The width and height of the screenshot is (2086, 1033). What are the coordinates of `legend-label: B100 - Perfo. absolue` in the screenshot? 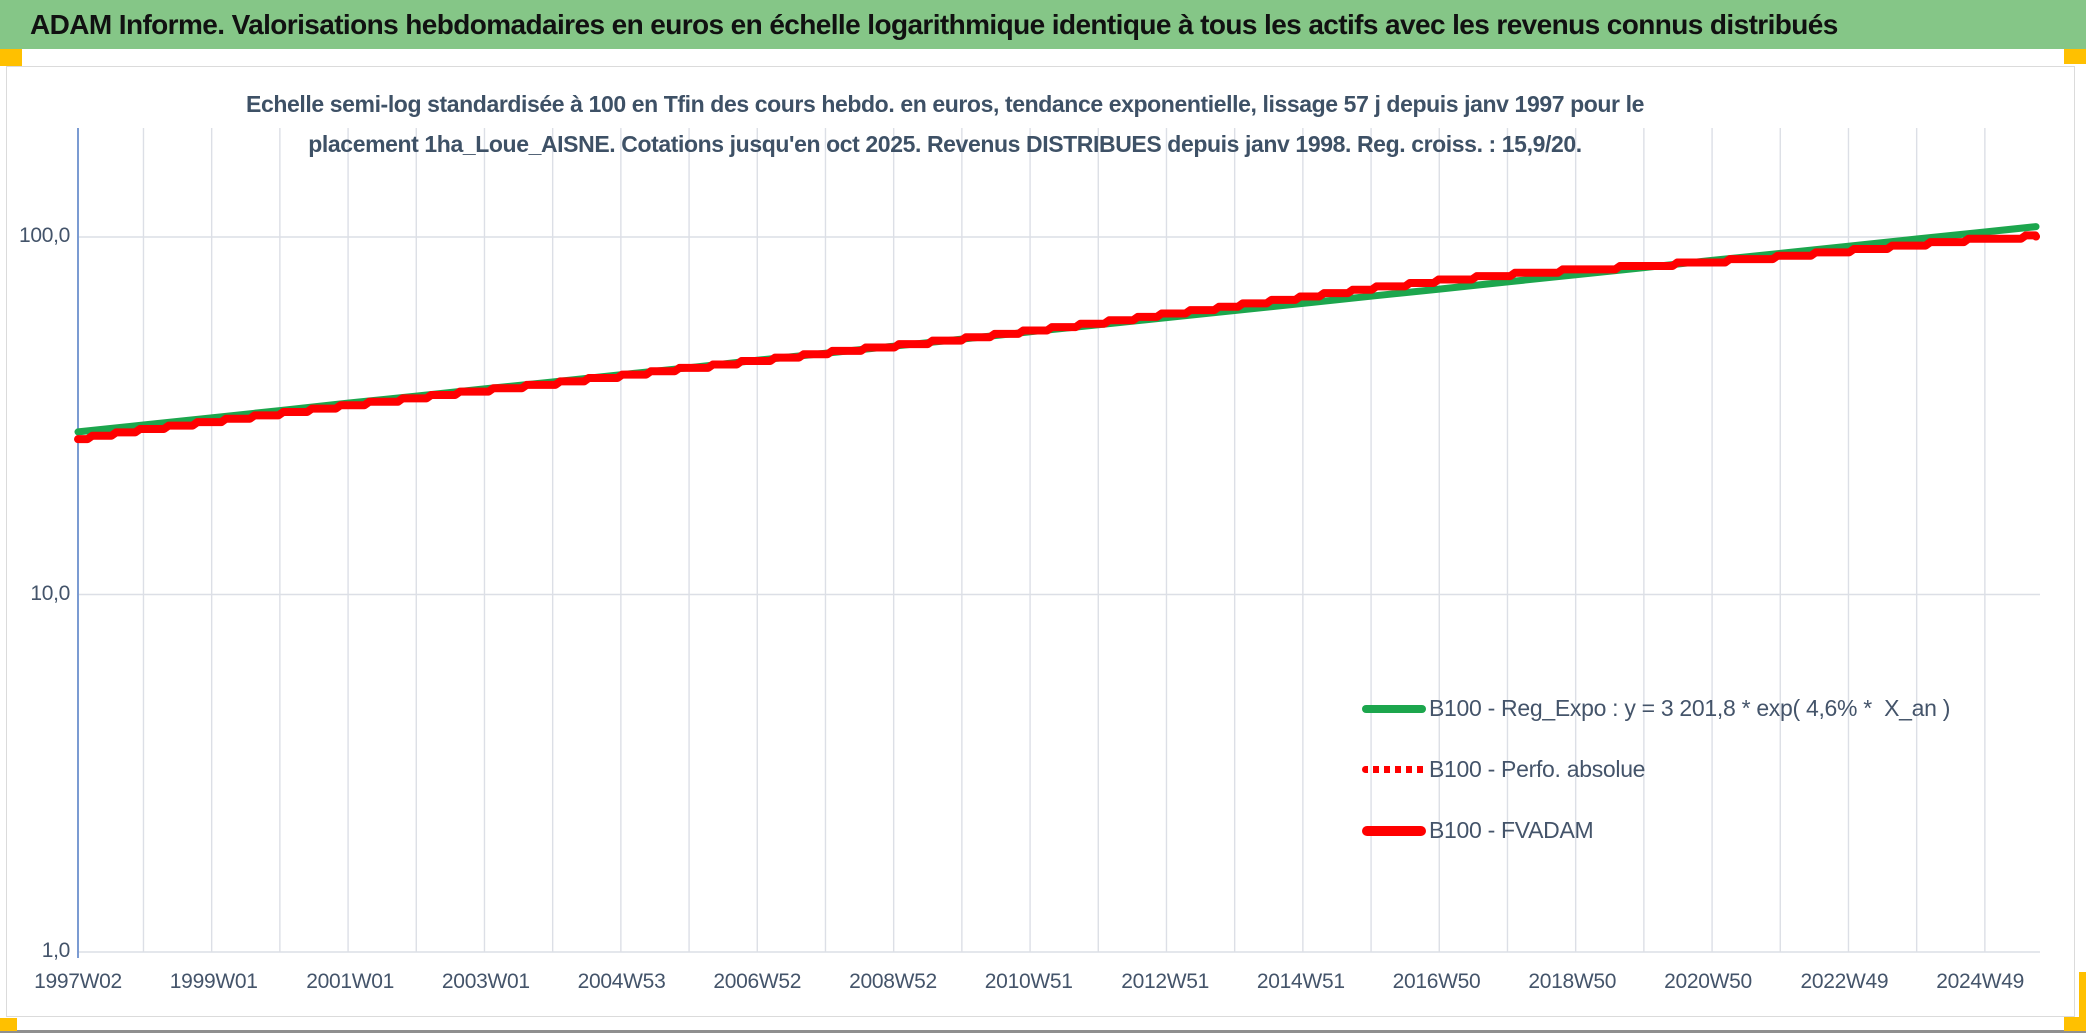 It's located at (1537, 769).